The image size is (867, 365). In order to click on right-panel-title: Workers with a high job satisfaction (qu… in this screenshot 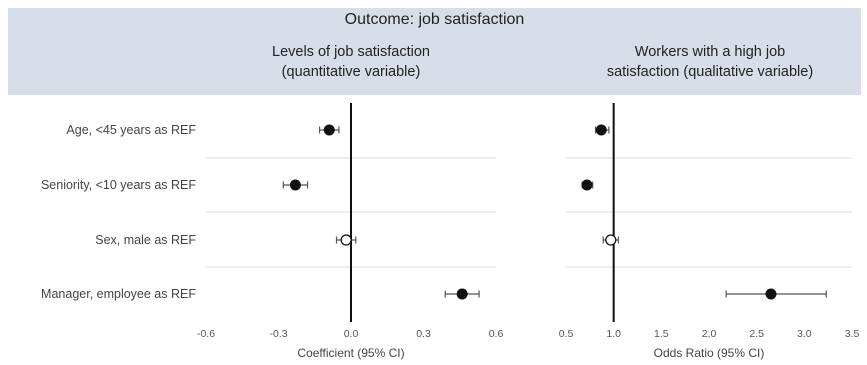, I will do `click(710, 62)`.